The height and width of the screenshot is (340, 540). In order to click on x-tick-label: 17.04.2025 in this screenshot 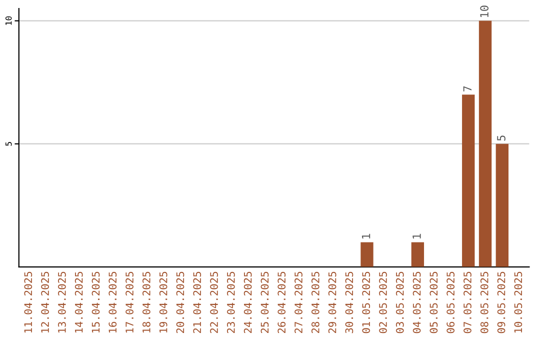, I will do `click(130, 302)`.